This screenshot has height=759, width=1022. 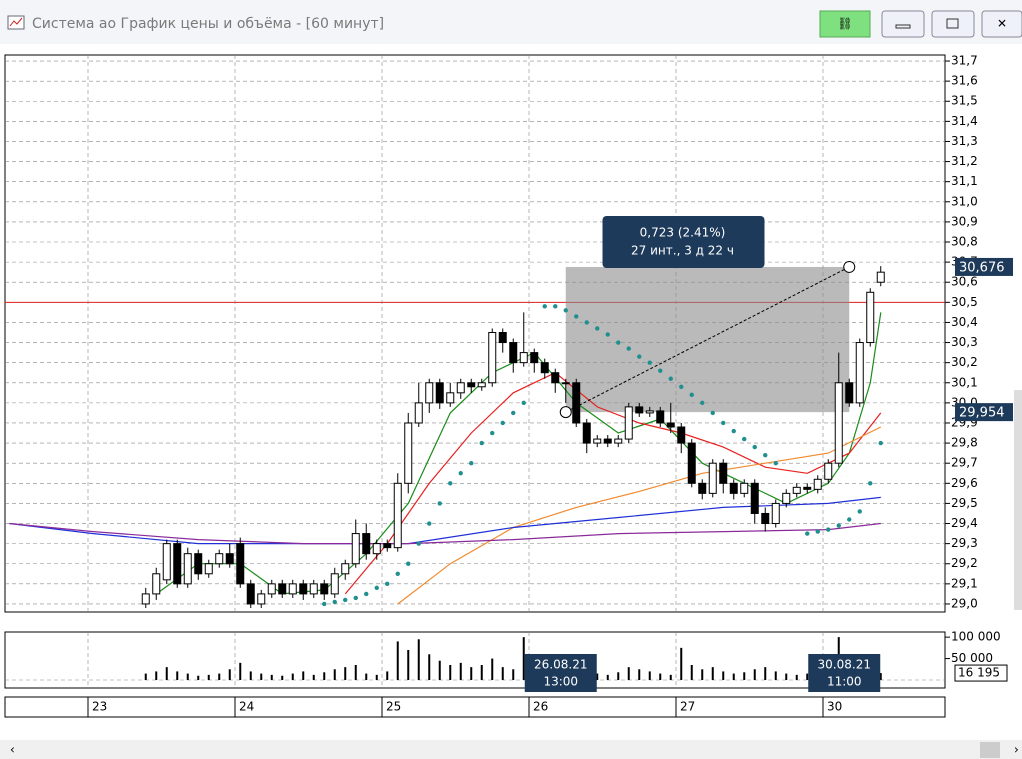 What do you see at coordinates (12, 750) in the screenshot?
I see `scroll-left: ‹` at bounding box center [12, 750].